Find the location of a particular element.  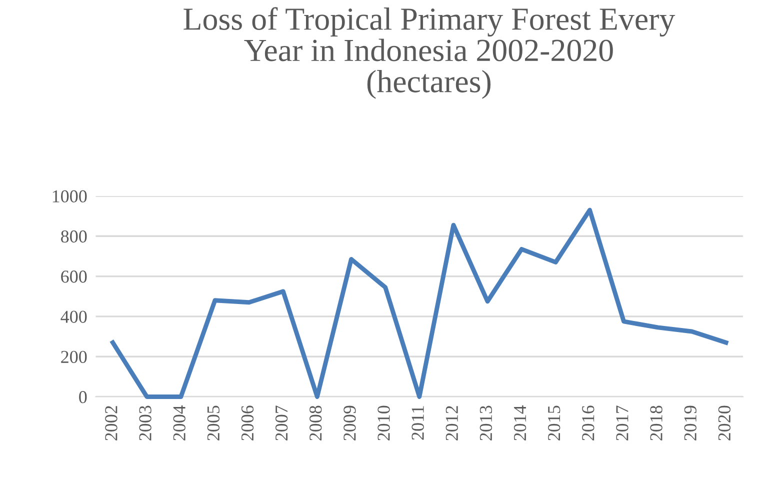

y-tick-label: 800 is located at coordinates (74, 236).